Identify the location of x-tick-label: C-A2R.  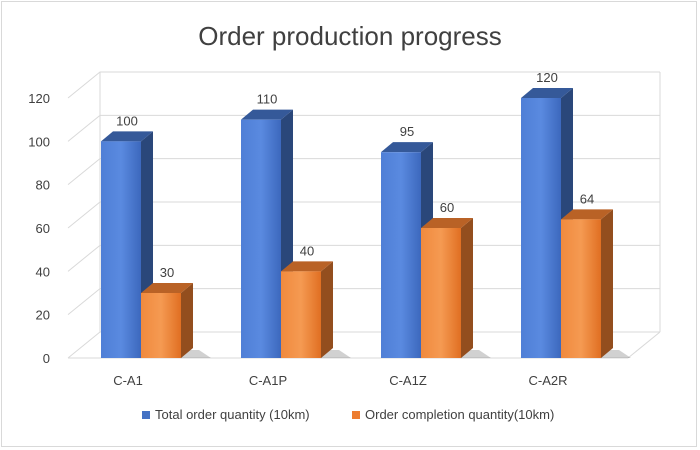
(547, 380).